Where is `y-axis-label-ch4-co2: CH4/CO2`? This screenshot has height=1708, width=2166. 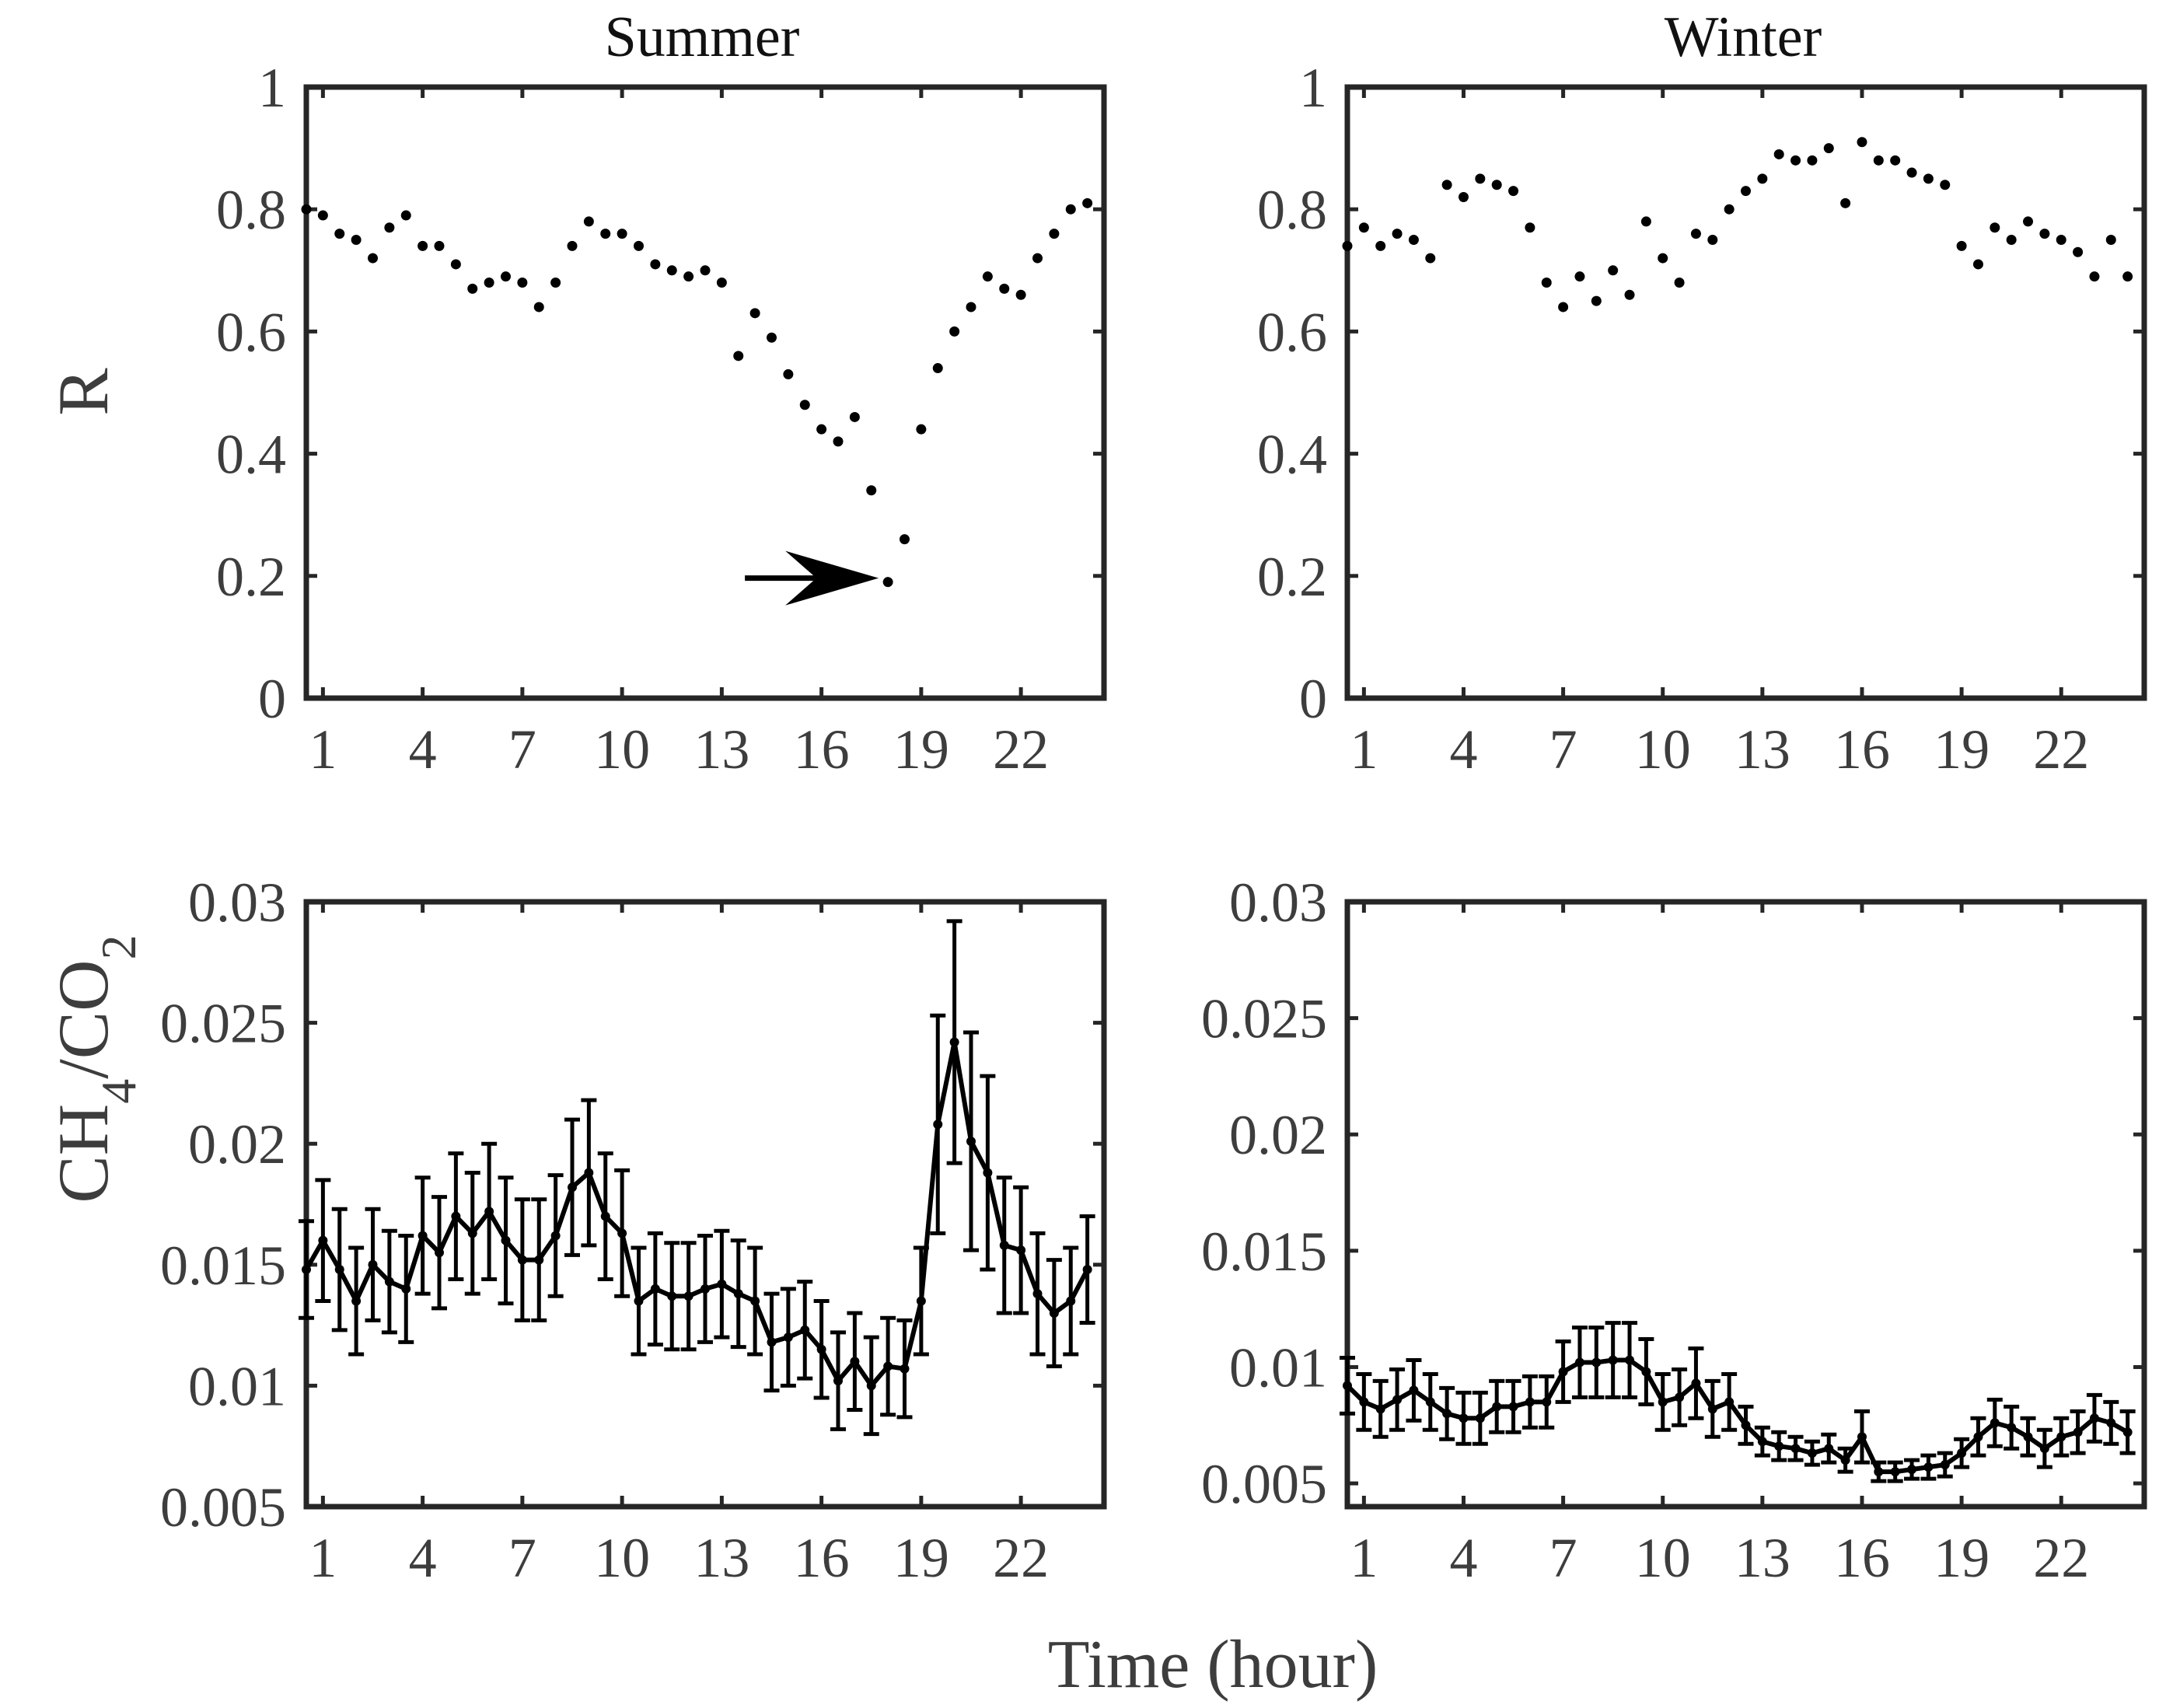 y-axis-label-ch4-co2: CH4/CO2 is located at coordinates (95, 1068).